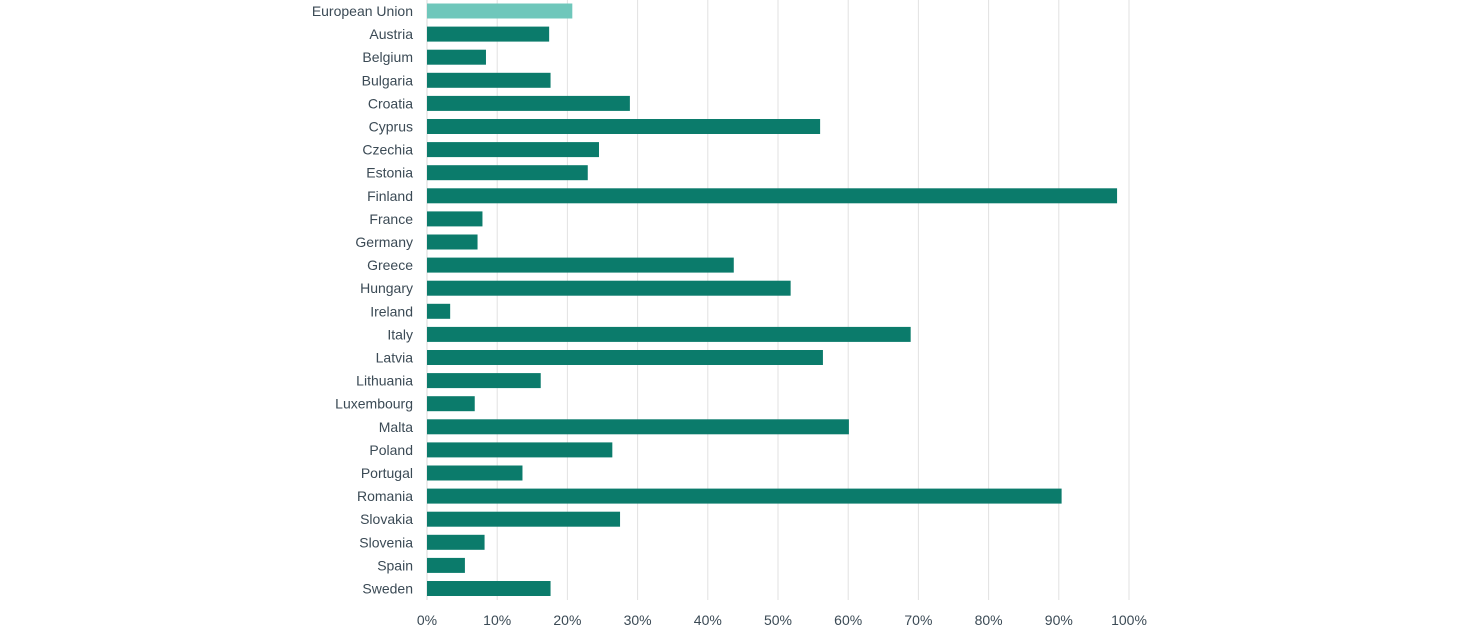 This screenshot has width=1458, height=629. Describe the element at coordinates (395, 565) in the screenshot. I see `category-label: Spain` at that location.